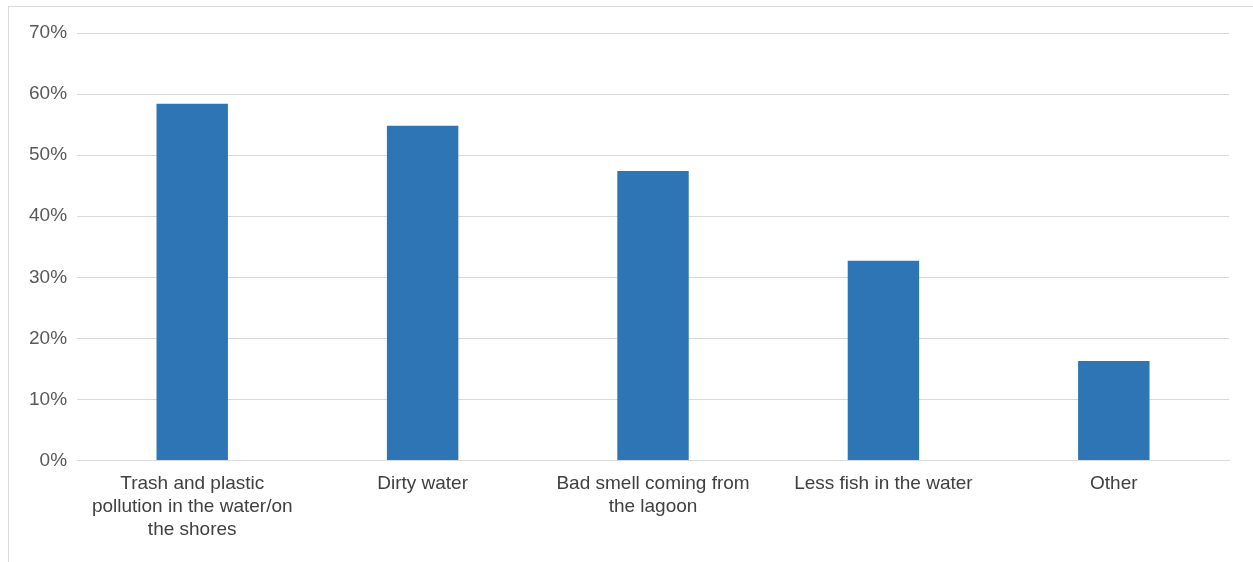 The height and width of the screenshot is (562, 1253). I want to click on y-tick-label: 50%, so click(48, 154).